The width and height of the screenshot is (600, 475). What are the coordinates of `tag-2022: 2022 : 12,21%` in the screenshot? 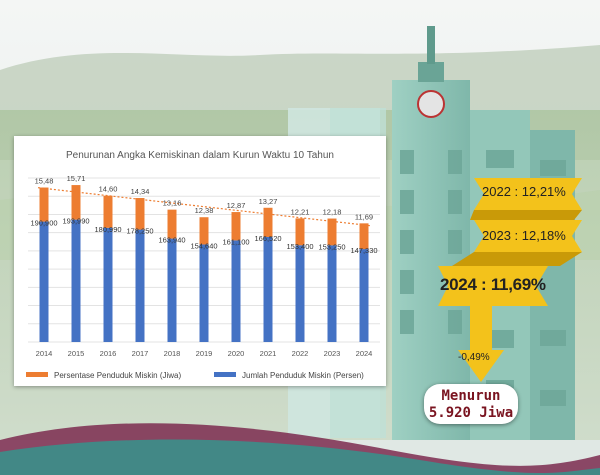 It's located at (526, 193).